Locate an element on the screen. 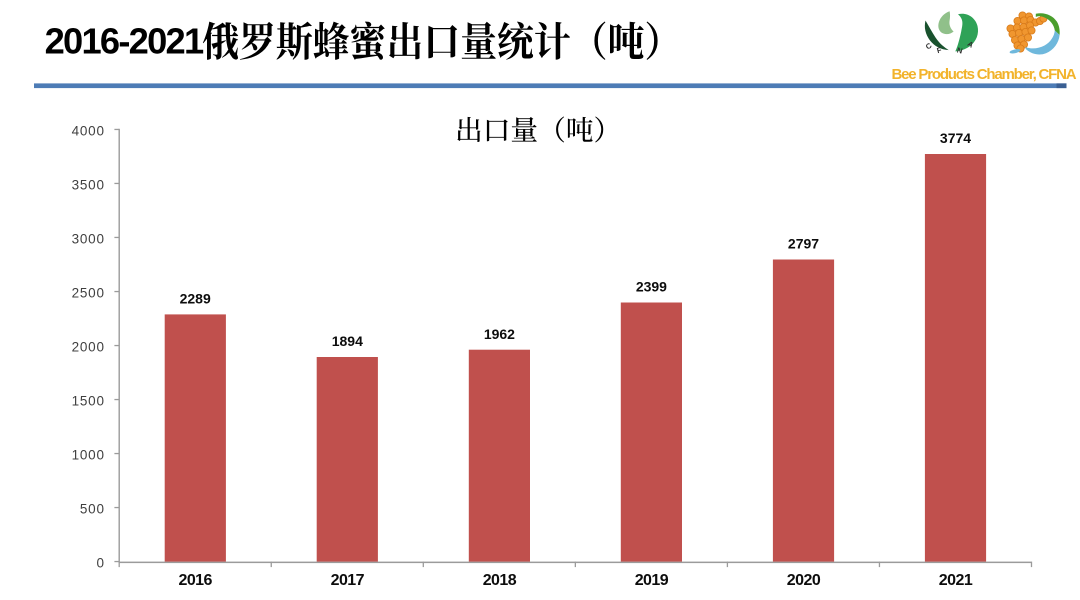  svg-text: 2289 is located at coordinates (195, 299).